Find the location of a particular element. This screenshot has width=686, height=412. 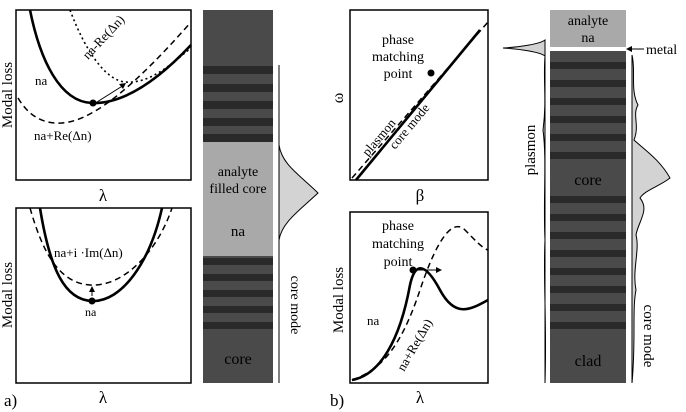

label-na-plus-re: na+Re(Δn) is located at coordinates (63, 135).